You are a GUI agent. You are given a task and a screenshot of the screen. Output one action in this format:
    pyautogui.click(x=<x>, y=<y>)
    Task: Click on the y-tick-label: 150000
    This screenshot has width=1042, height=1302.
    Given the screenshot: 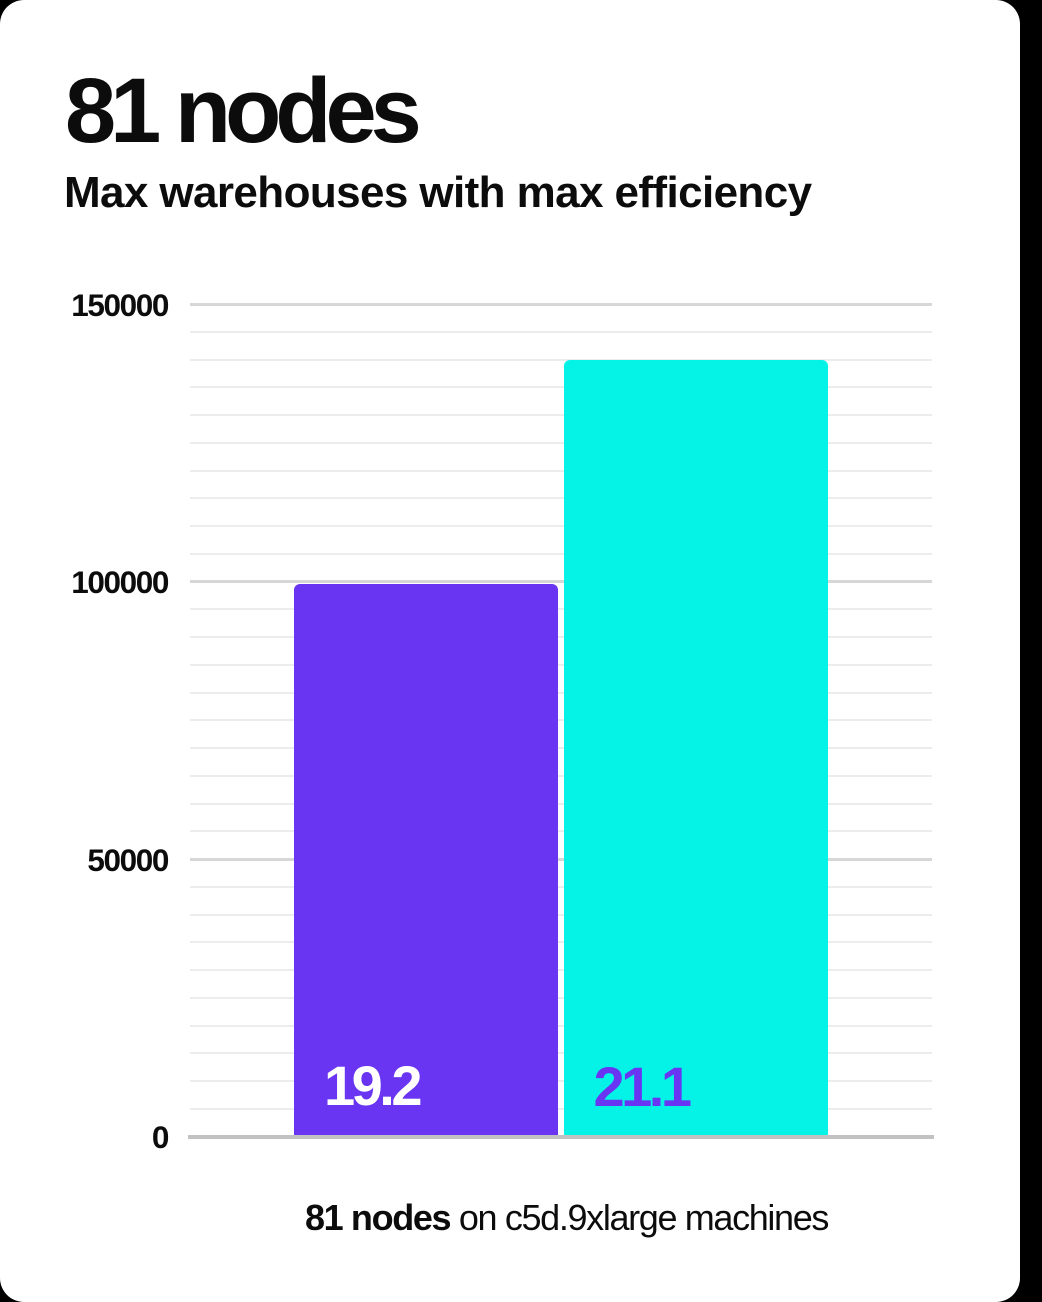 What is the action you would take?
    pyautogui.click(x=120, y=304)
    